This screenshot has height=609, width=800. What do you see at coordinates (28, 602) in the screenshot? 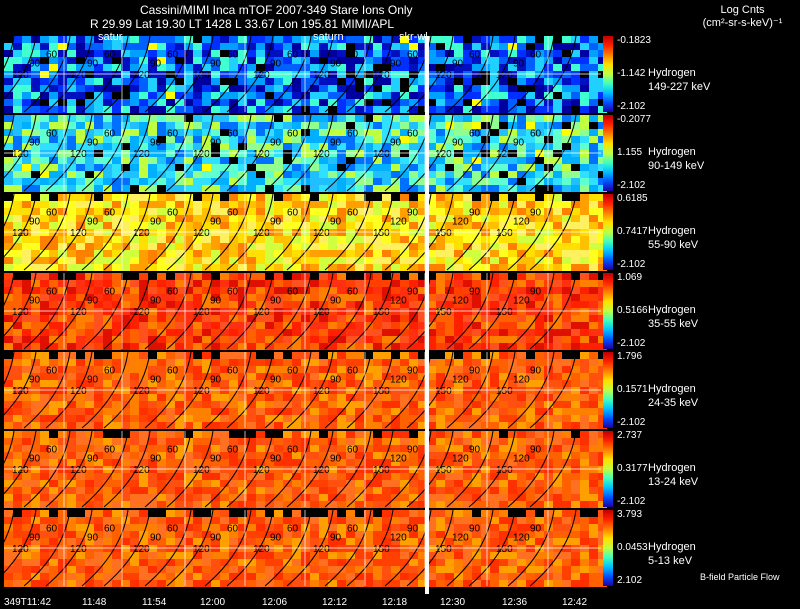
I see `time-tick-label: 349T11:42` at bounding box center [28, 602].